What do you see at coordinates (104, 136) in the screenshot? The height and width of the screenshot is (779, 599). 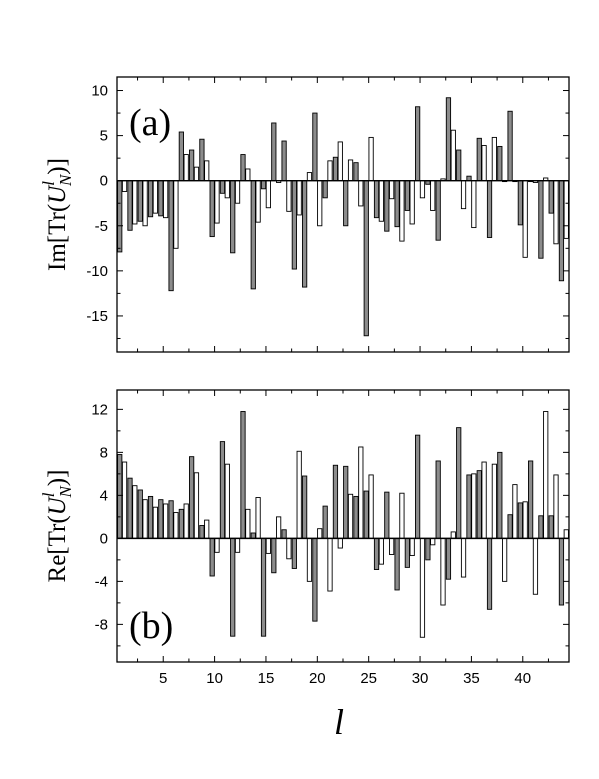 I see `ytick-label-a: 5` at bounding box center [104, 136].